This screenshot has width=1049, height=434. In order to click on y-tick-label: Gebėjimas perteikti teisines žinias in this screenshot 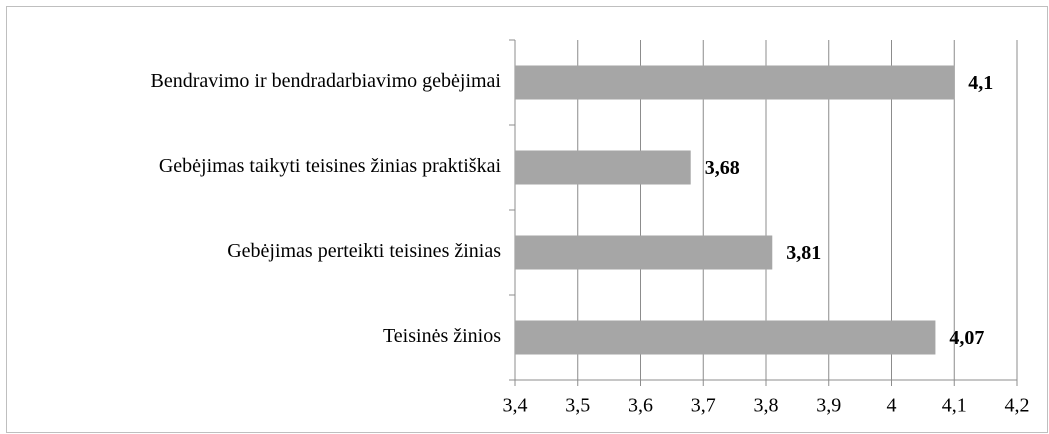, I will do `click(364, 251)`.